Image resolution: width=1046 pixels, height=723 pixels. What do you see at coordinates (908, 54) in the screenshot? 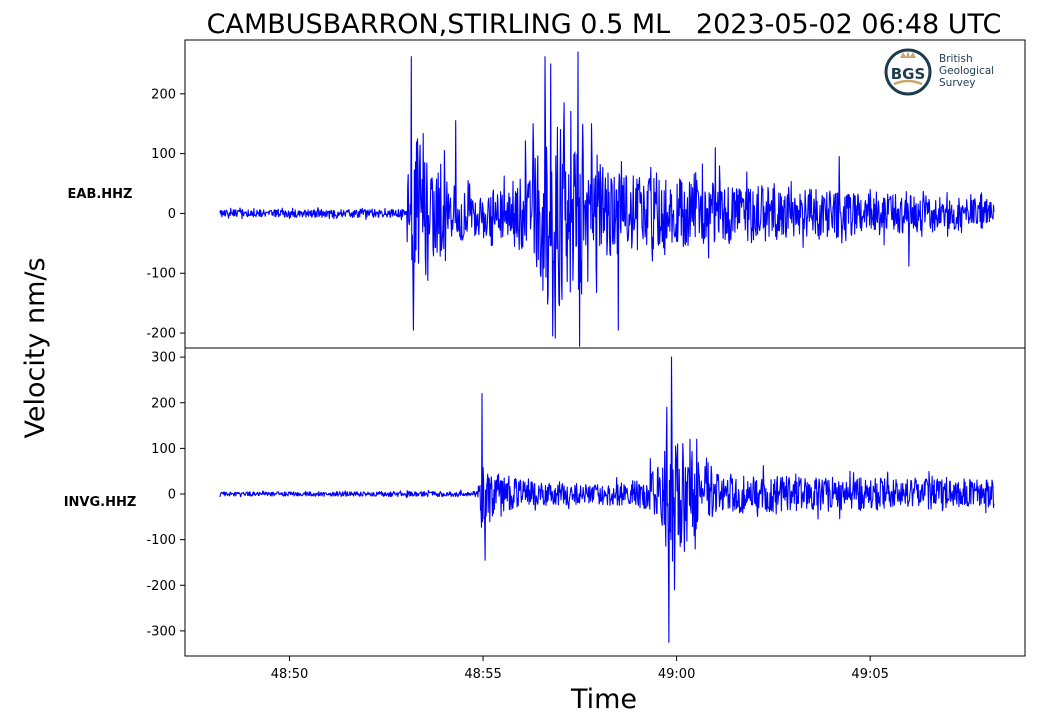
I see `crown-icon` at bounding box center [908, 54].